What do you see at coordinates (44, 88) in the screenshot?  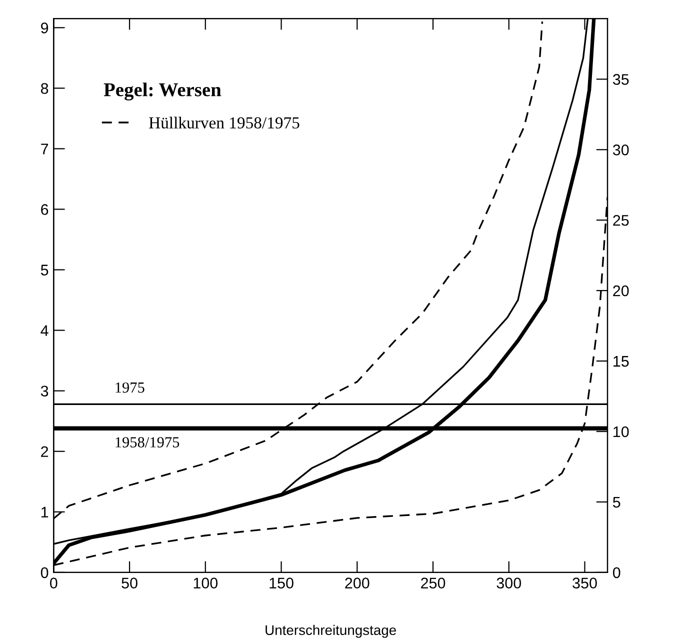 I see `y-tick-label: 8` at bounding box center [44, 88].